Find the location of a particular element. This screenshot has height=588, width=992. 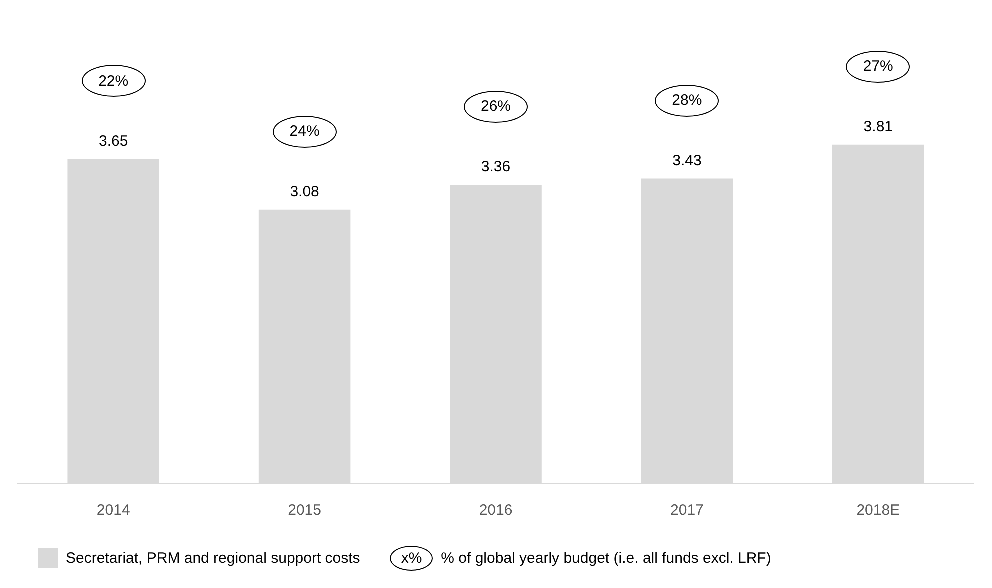

text: 28% is located at coordinates (687, 101).